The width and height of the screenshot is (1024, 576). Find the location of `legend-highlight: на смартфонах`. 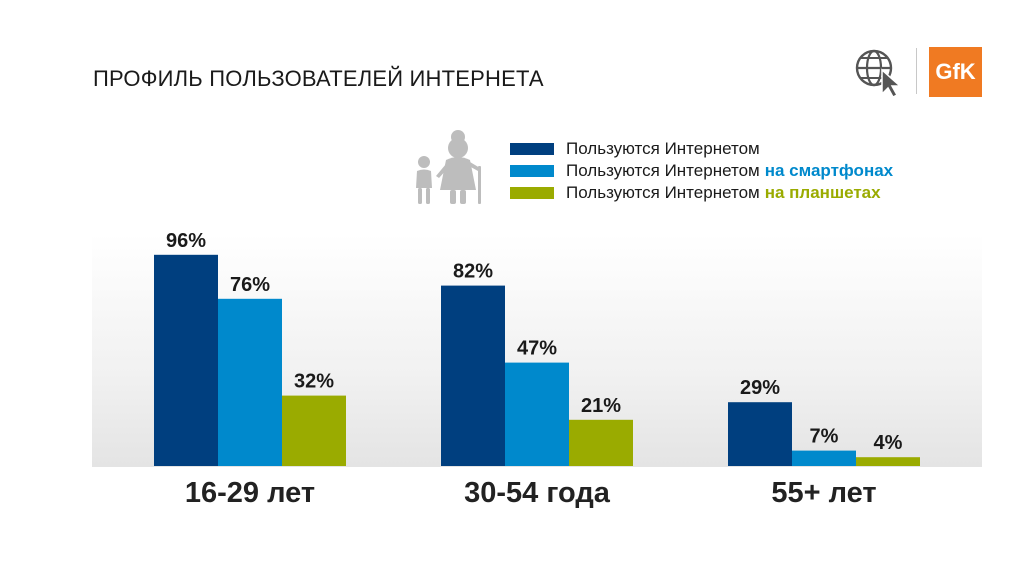

legend-highlight: на смартфонах is located at coordinates (829, 170).